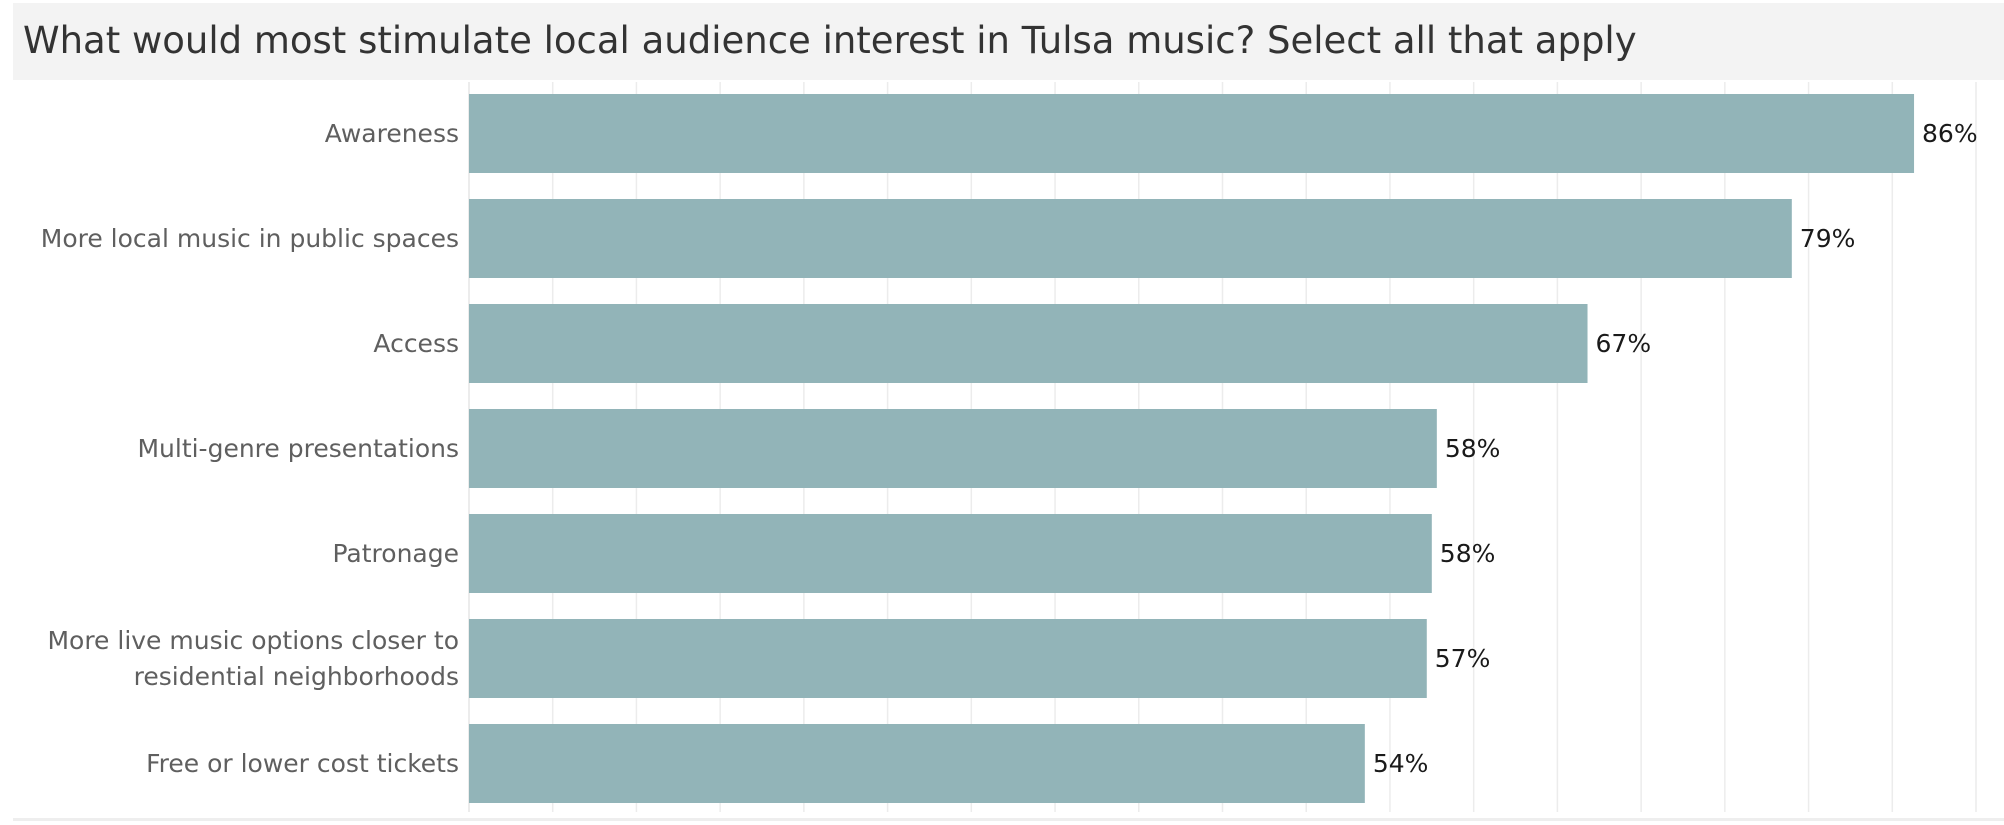 The height and width of the screenshot is (825, 2004). Describe the element at coordinates (395, 553) in the screenshot. I see `category-label: Patronage` at that location.